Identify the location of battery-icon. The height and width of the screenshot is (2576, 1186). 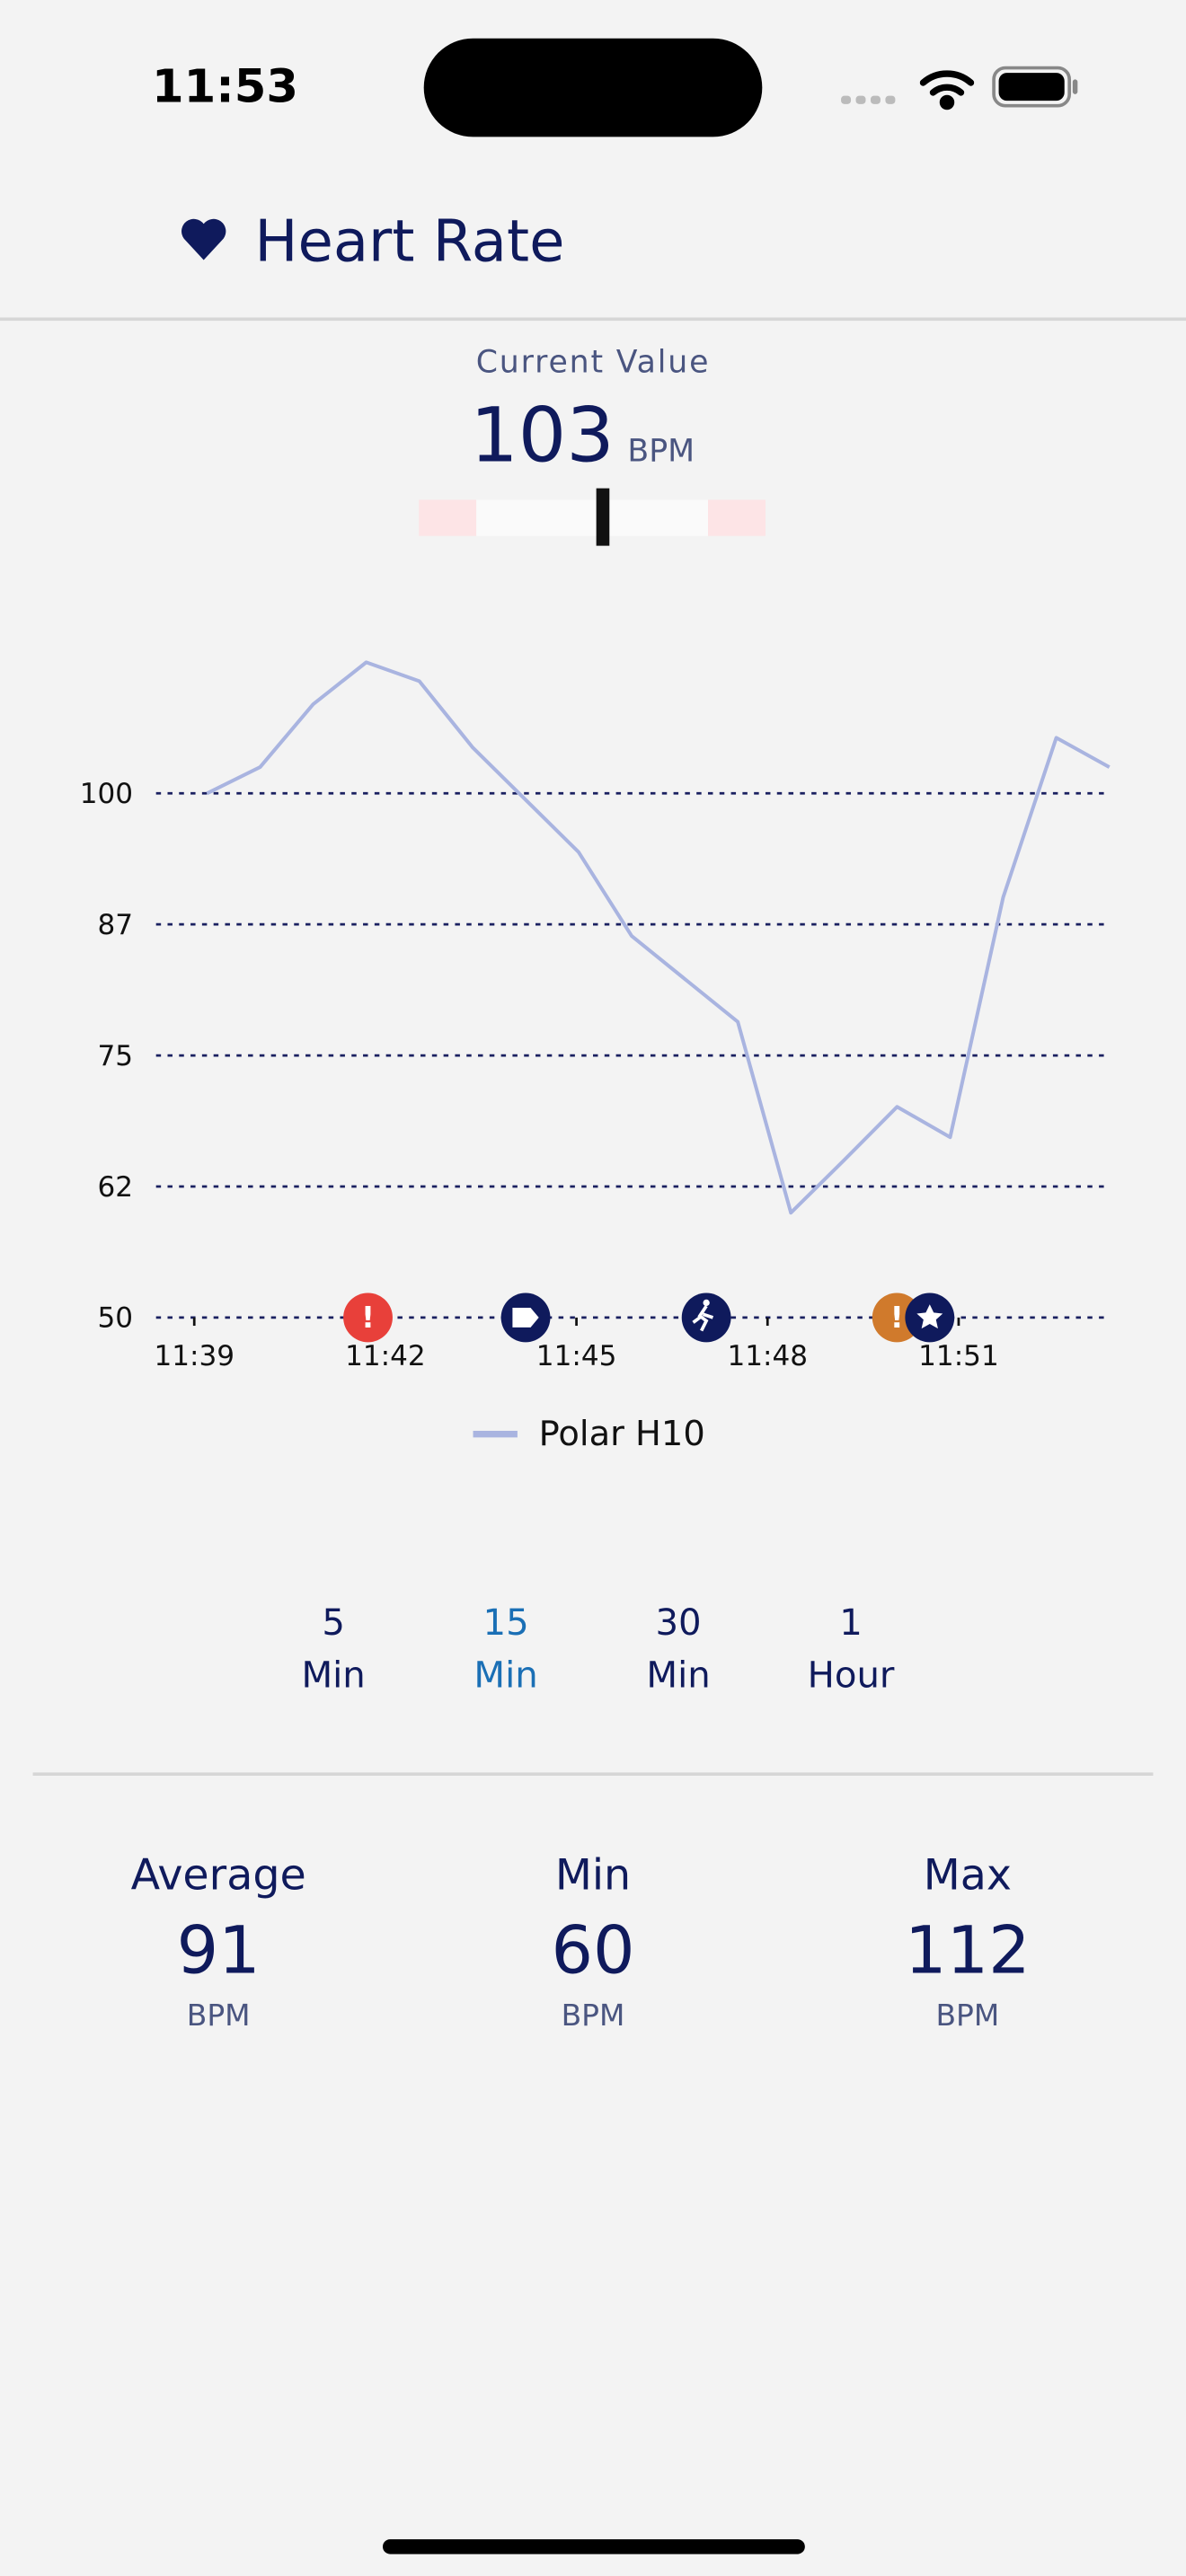
(1035, 87).